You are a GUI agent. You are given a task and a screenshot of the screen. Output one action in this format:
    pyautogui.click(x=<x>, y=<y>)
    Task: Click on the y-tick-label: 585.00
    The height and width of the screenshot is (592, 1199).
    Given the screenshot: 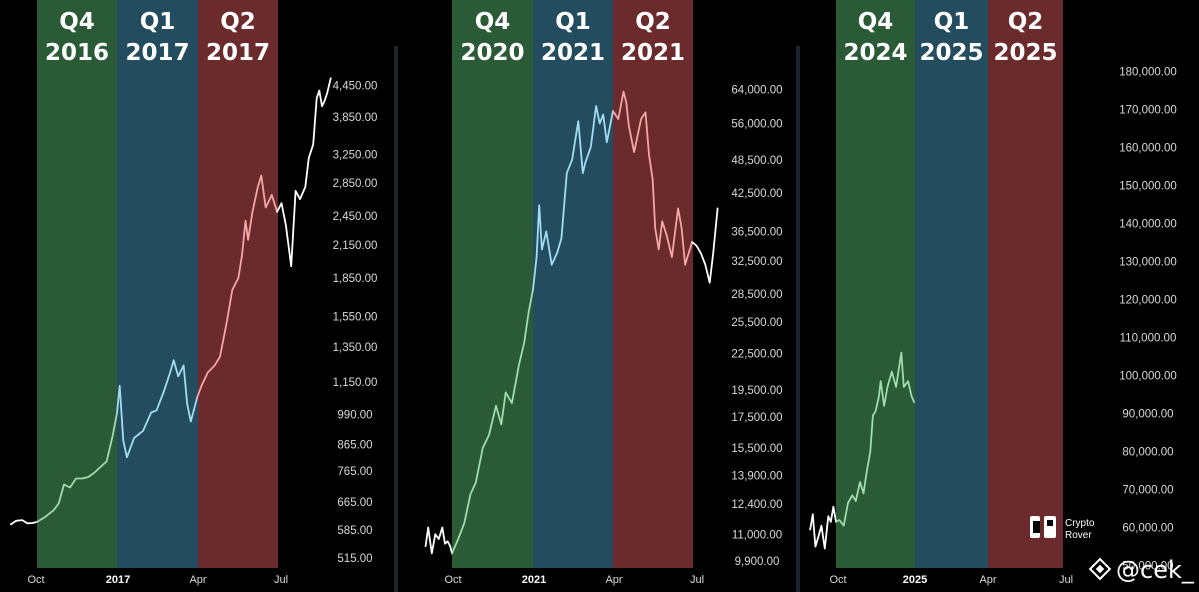 What is the action you would take?
    pyautogui.click(x=354, y=531)
    